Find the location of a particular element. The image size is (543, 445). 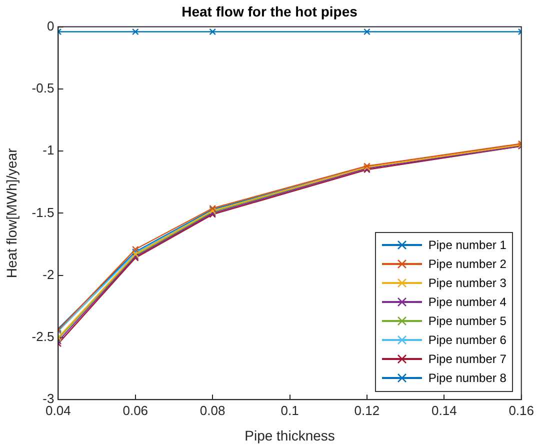

legend-label: Pipe number 2 is located at coordinates (467, 264).